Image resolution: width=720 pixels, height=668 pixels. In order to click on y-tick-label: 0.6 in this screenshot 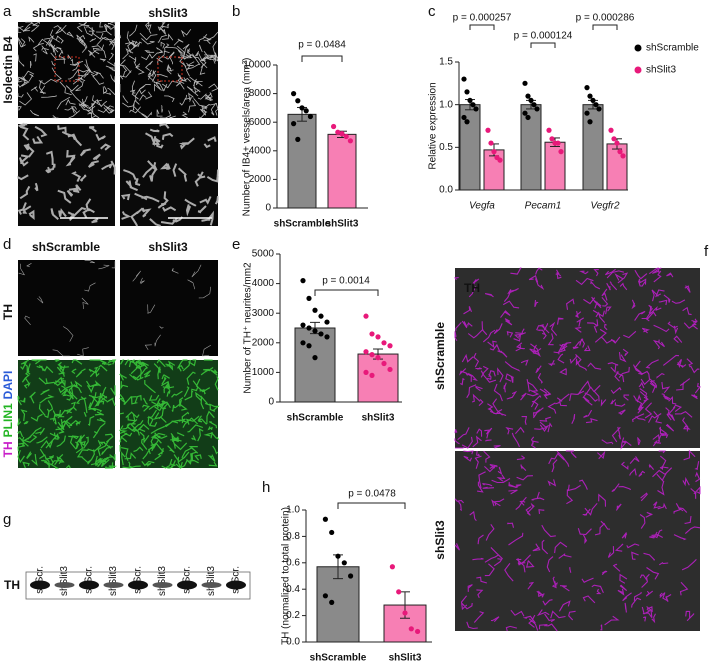, I will do `click(293, 562)`.